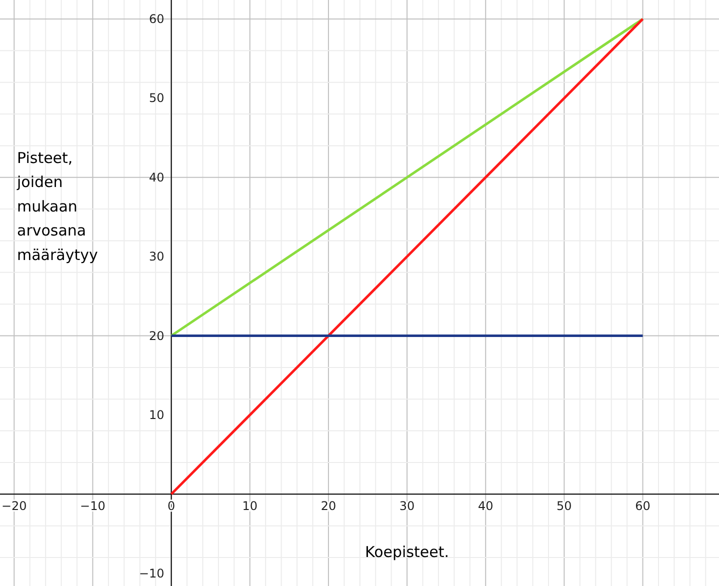 This screenshot has height=586, width=719. I want to click on y-tick-label: 10, so click(156, 415).